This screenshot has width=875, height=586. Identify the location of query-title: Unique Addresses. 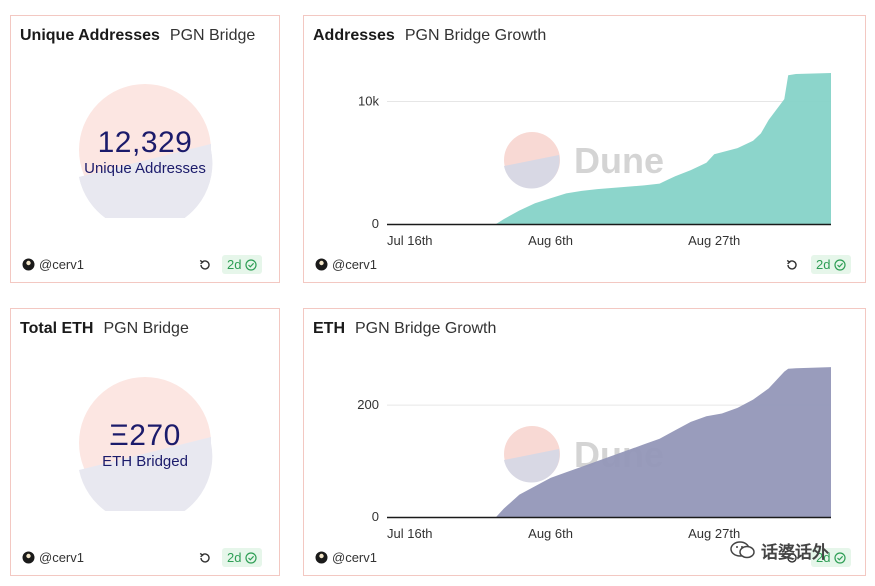
(90, 35).